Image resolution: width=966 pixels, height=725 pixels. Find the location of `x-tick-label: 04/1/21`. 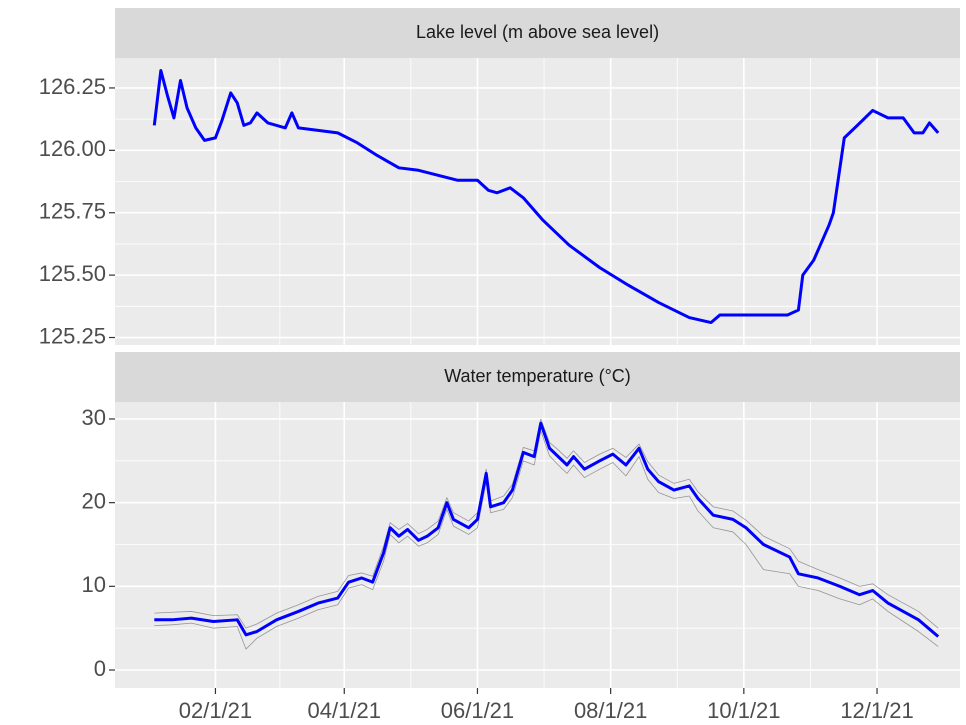

x-tick-label: 04/1/21 is located at coordinates (344, 710).